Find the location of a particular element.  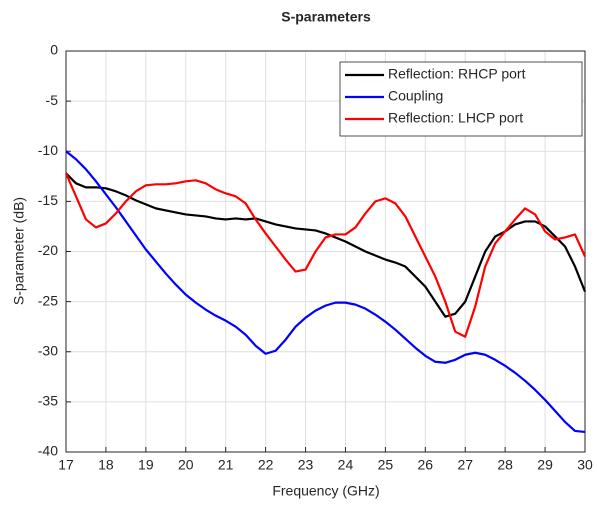

x-tick-label: 19 is located at coordinates (146, 465).